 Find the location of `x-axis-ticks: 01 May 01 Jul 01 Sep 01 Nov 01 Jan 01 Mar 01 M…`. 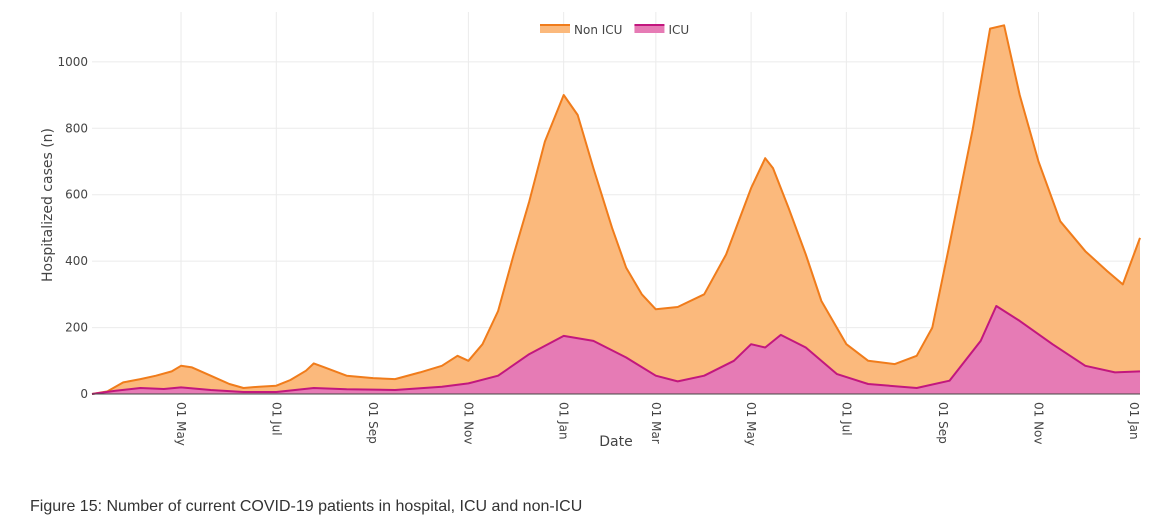

x-axis-ticks: 01 May 01 Jul 01 Sep 01 Nov 01 Jan 01 Mar 01 M… is located at coordinates (657, 424).